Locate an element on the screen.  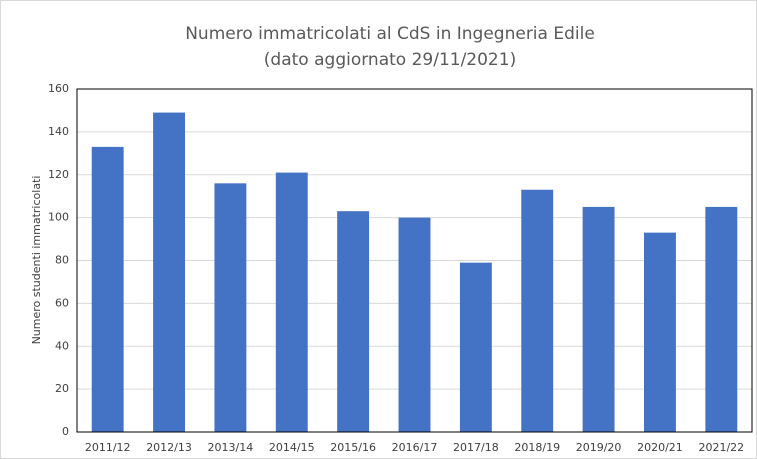
x-tick-label: 2021/22 is located at coordinates (721, 447).